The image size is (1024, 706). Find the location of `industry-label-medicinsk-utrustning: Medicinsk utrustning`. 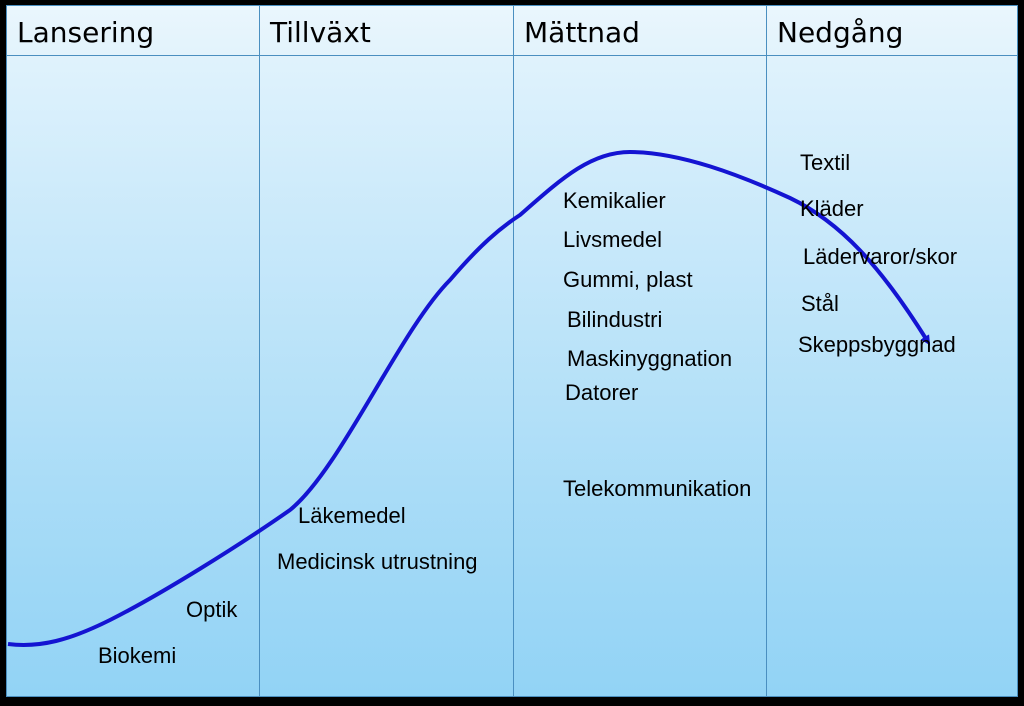

industry-label-medicinsk-utrustning: Medicinsk utrustning is located at coordinates (377, 561).